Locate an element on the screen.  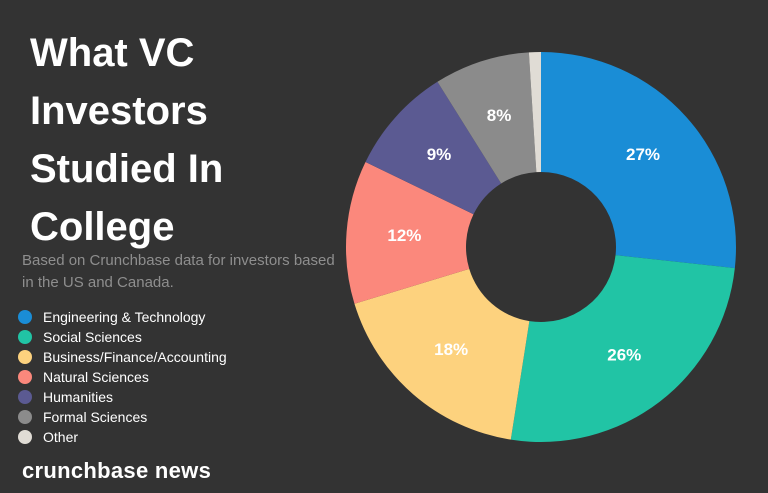
brand-logo: crunchbase news is located at coordinates (117, 470).